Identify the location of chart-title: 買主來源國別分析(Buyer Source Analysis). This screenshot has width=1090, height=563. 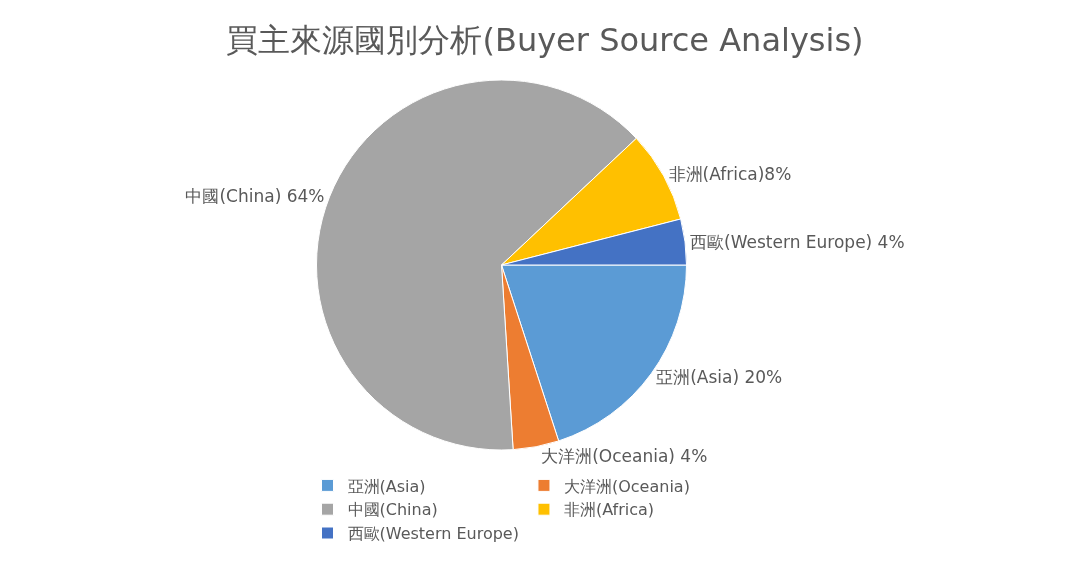
(545, 39).